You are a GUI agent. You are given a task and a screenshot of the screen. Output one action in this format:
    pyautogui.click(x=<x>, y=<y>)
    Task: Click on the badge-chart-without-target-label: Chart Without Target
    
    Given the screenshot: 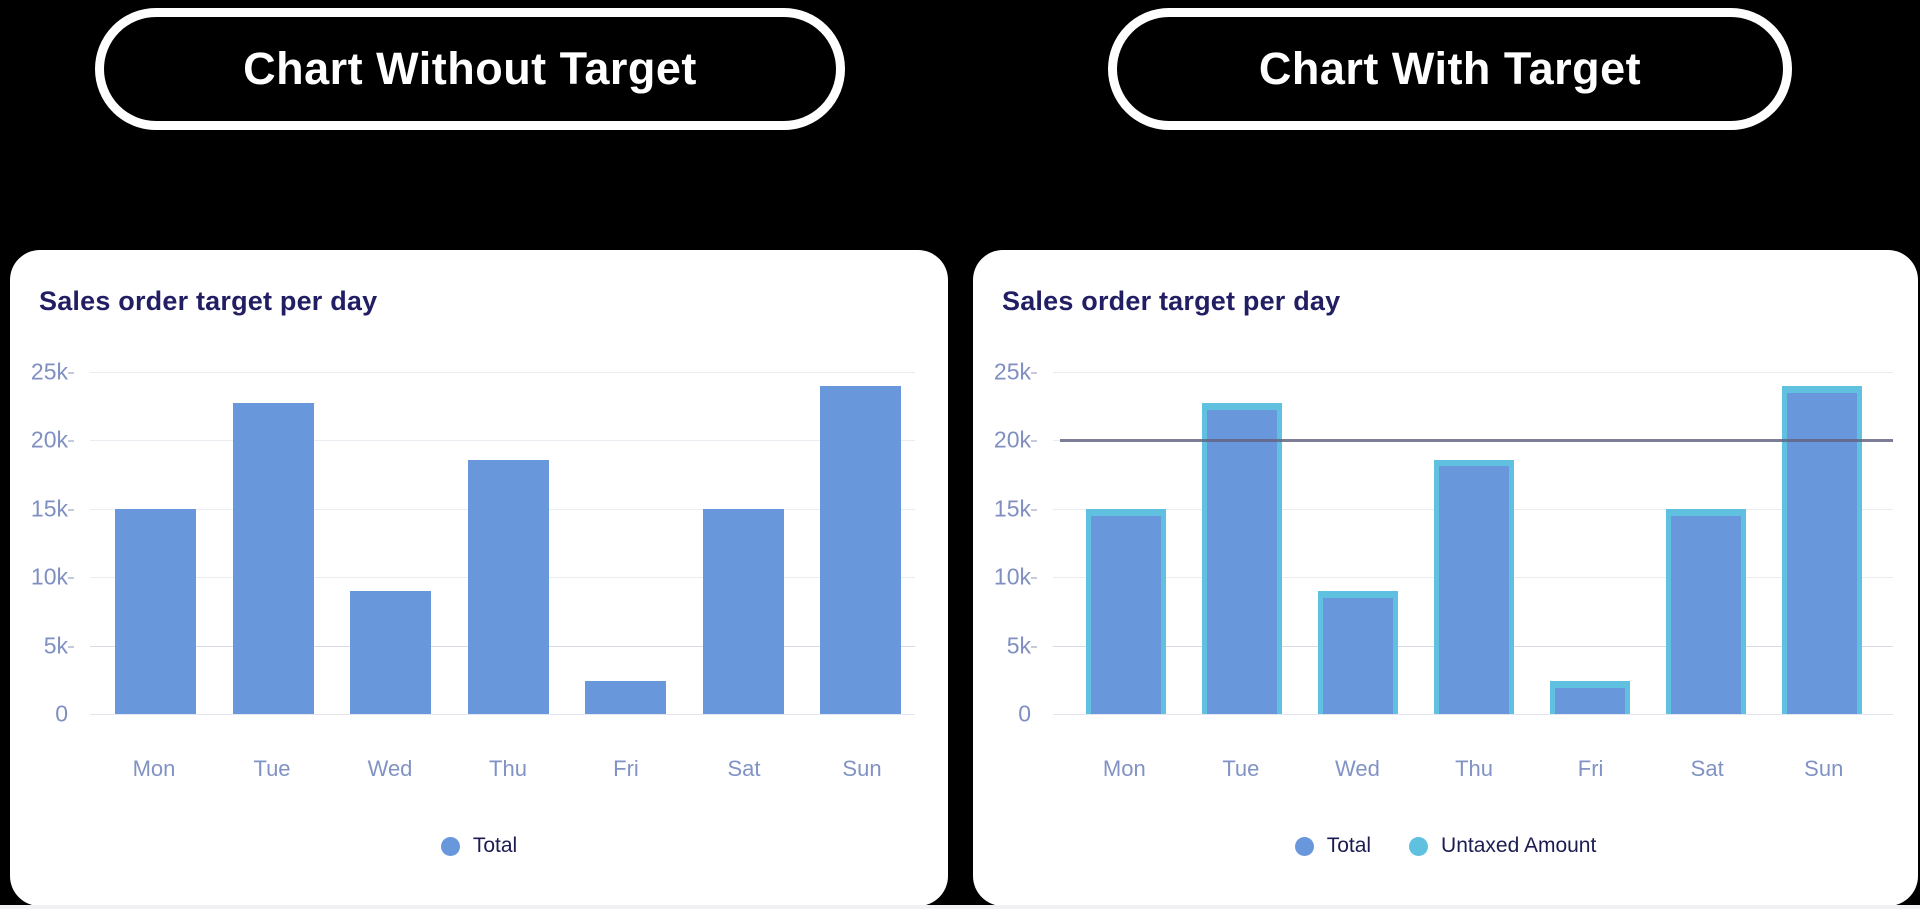 What is the action you would take?
    pyautogui.click(x=470, y=68)
    